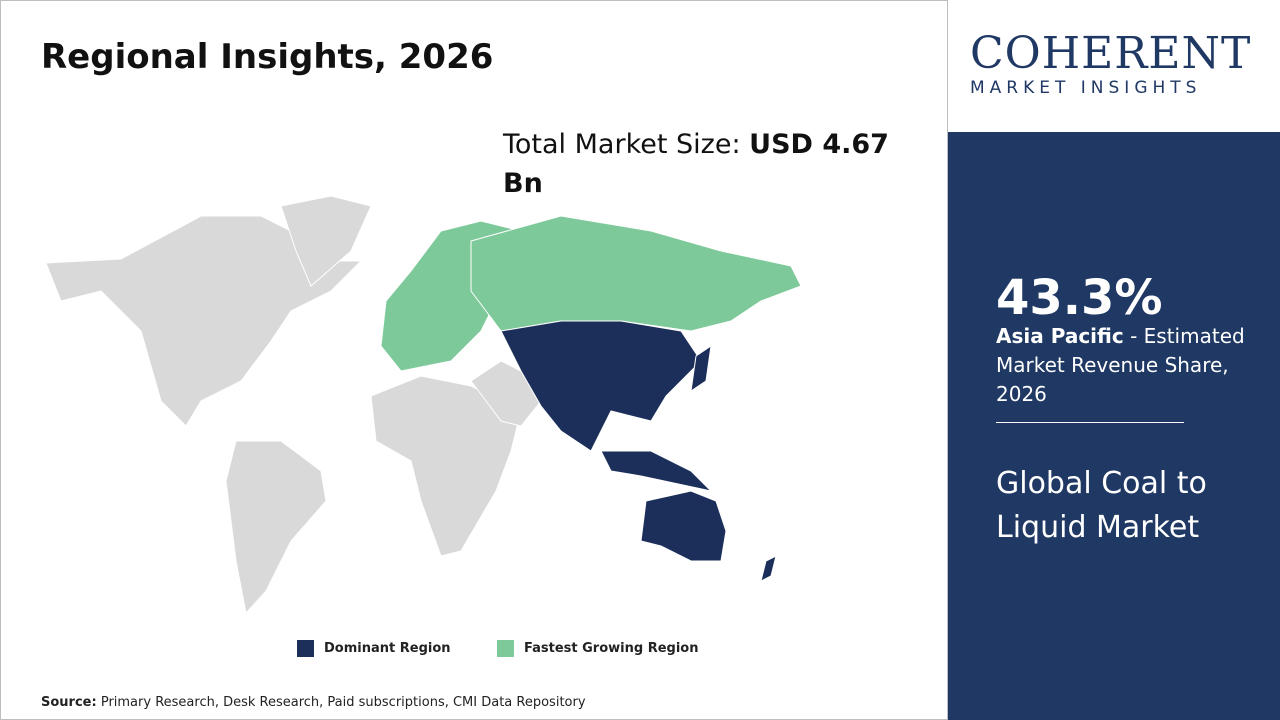  I want to click on greenland, so click(326, 241).